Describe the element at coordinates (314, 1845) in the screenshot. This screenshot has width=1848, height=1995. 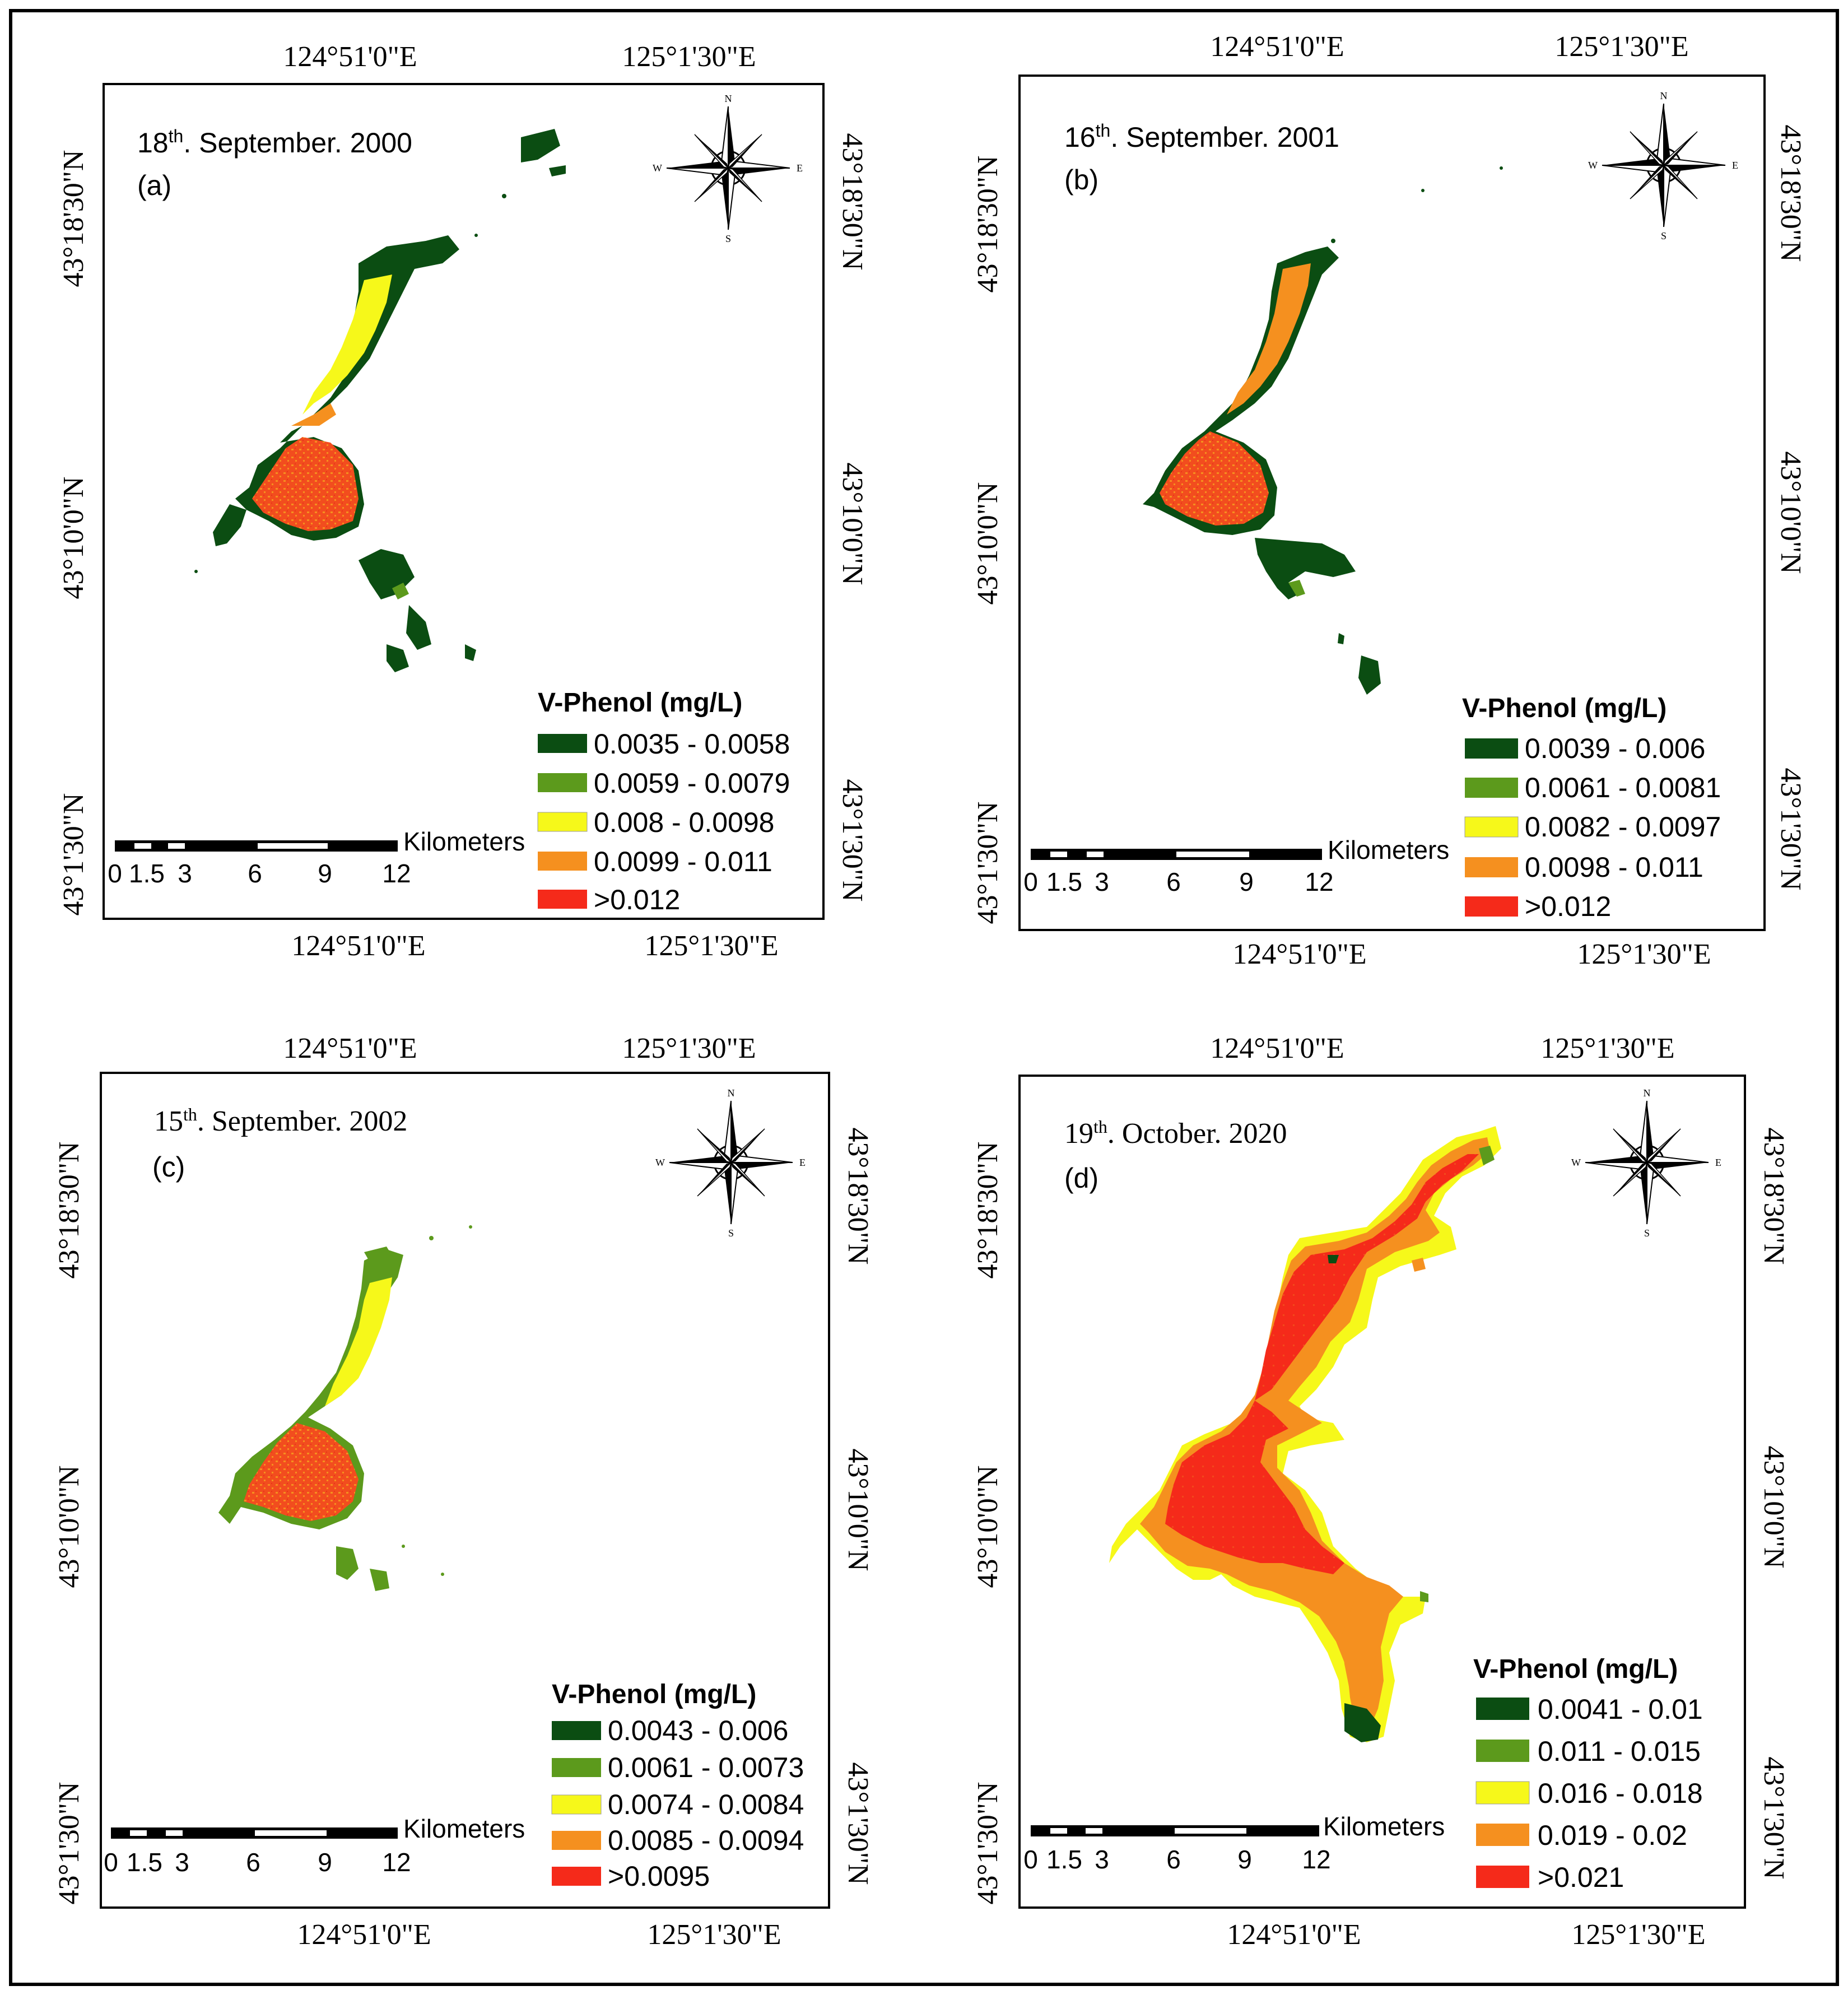
I see `scale-bar-c: Kilometers 0 1.5 3 6 9 12` at that location.